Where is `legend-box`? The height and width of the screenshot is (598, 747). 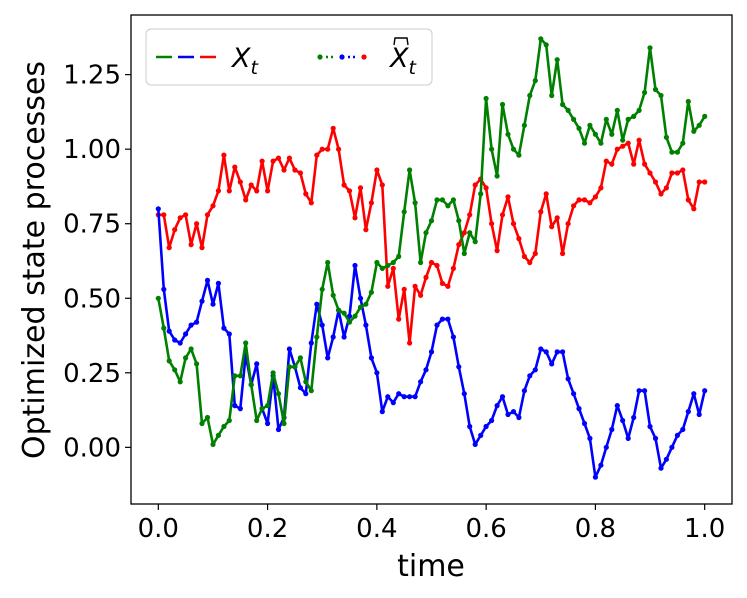
legend-box is located at coordinates (289, 57).